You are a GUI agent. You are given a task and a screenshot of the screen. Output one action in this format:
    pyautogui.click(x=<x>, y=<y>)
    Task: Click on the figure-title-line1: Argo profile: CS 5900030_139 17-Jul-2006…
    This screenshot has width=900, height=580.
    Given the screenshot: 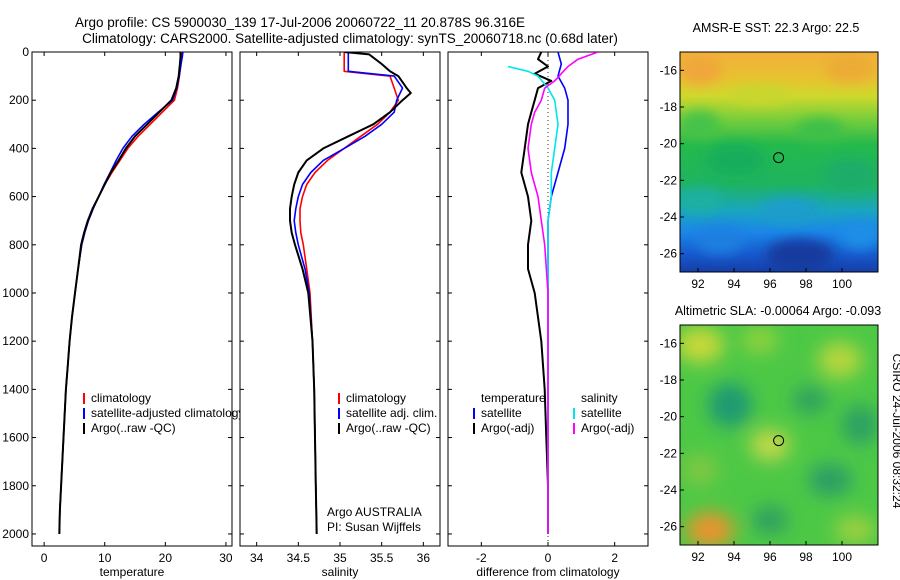 What is the action you would take?
    pyautogui.click(x=300, y=22)
    